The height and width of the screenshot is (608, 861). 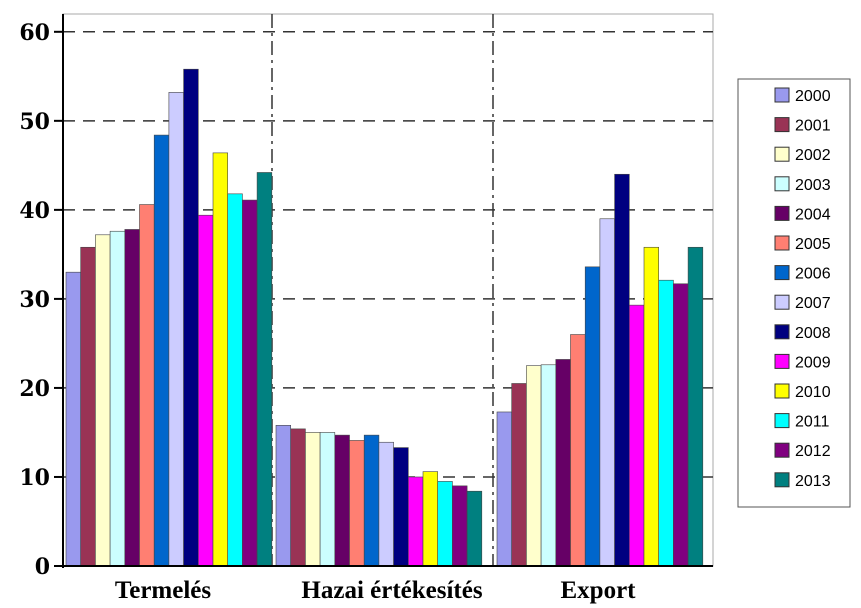 What do you see at coordinates (250, 383) in the screenshot?
I see `bar-1-2012` at bounding box center [250, 383].